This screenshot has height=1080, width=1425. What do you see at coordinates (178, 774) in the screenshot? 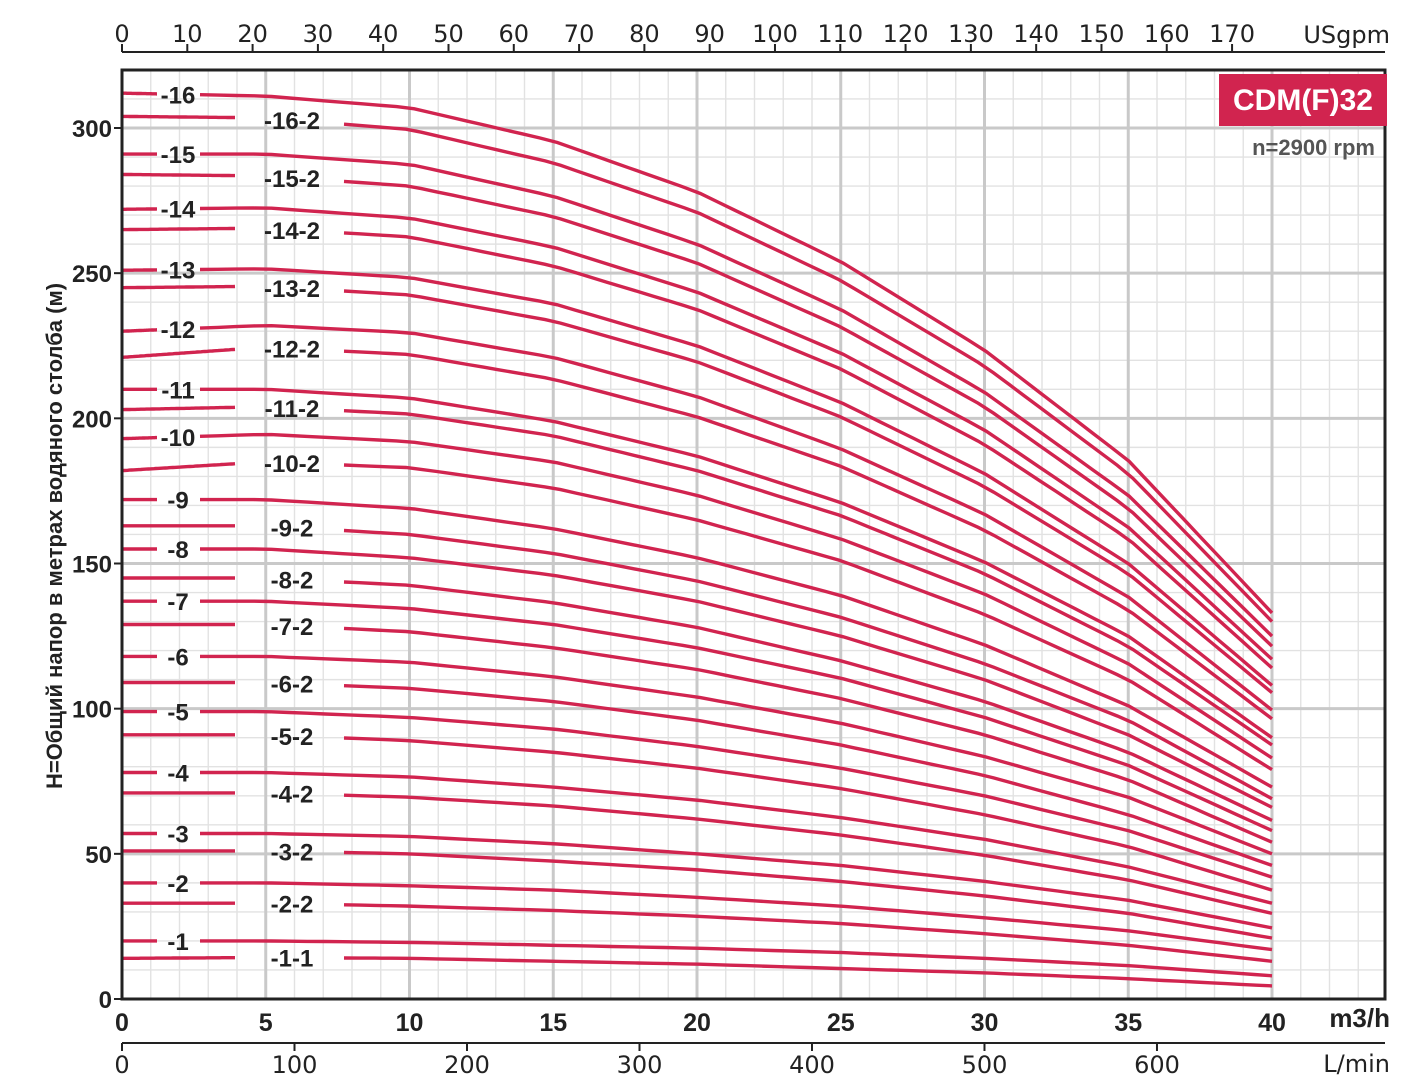
I see `curve-label: -4` at bounding box center [178, 774].